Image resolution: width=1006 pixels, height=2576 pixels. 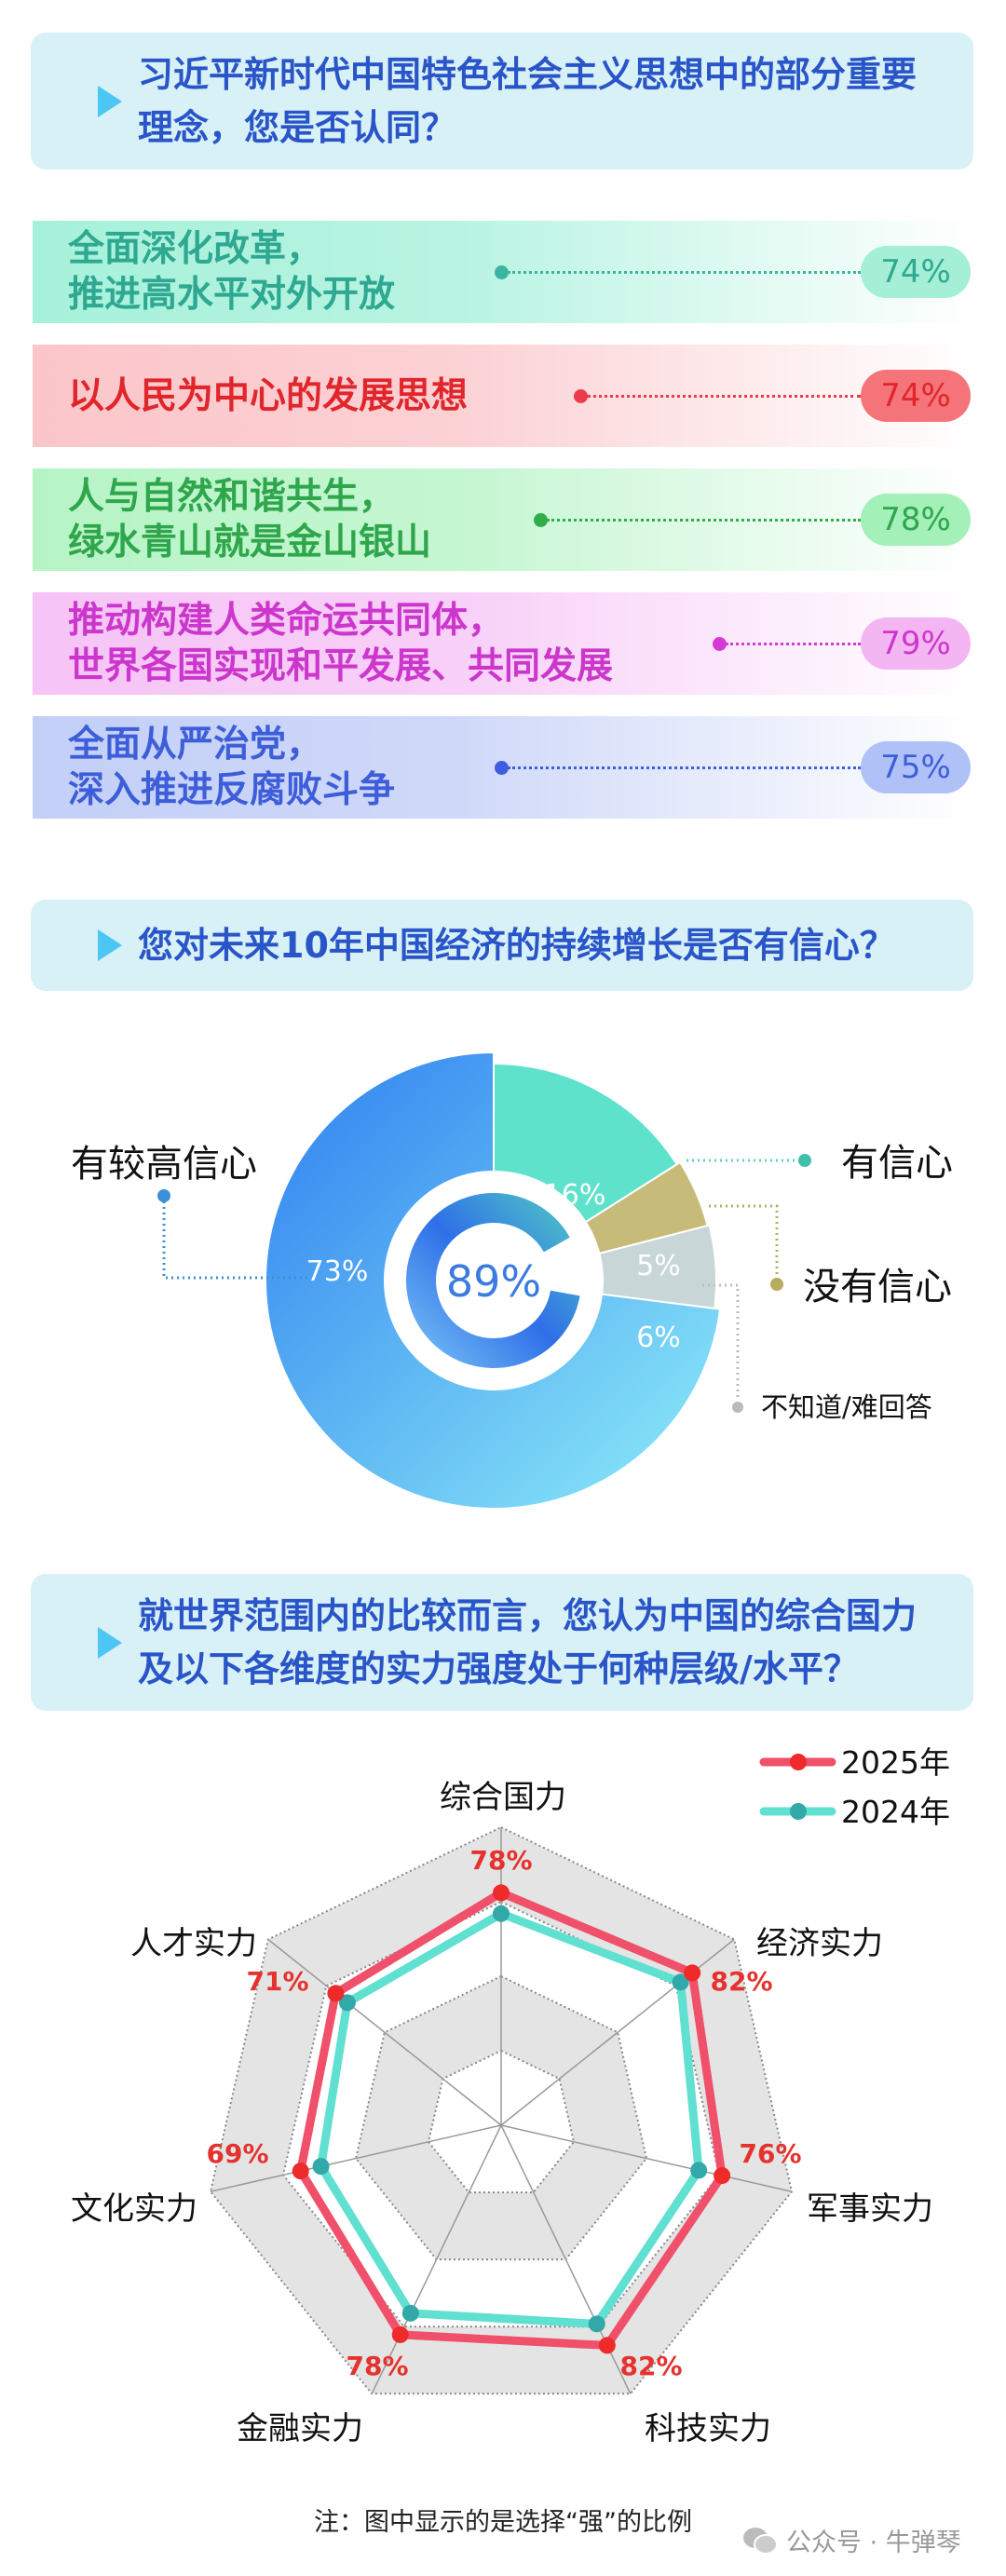 What do you see at coordinates (510, 2118) in the screenshot?
I see `radar-series-line` at bounding box center [510, 2118].